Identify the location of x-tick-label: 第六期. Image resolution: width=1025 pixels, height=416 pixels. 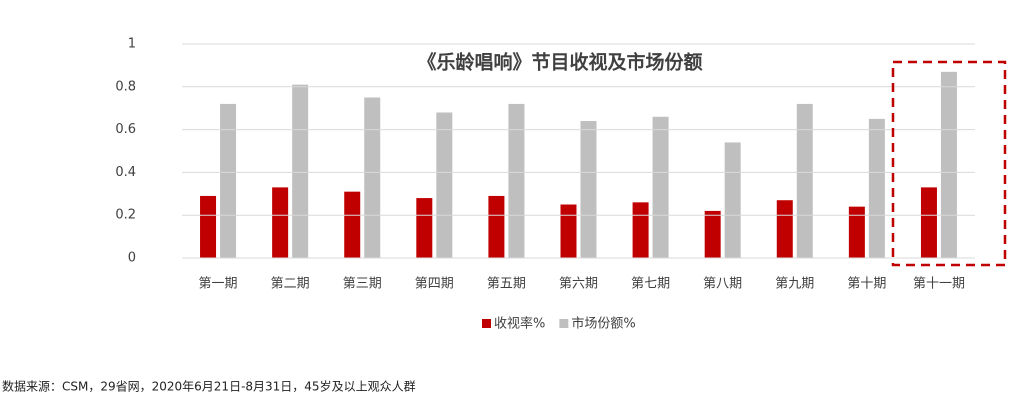
(578, 284).